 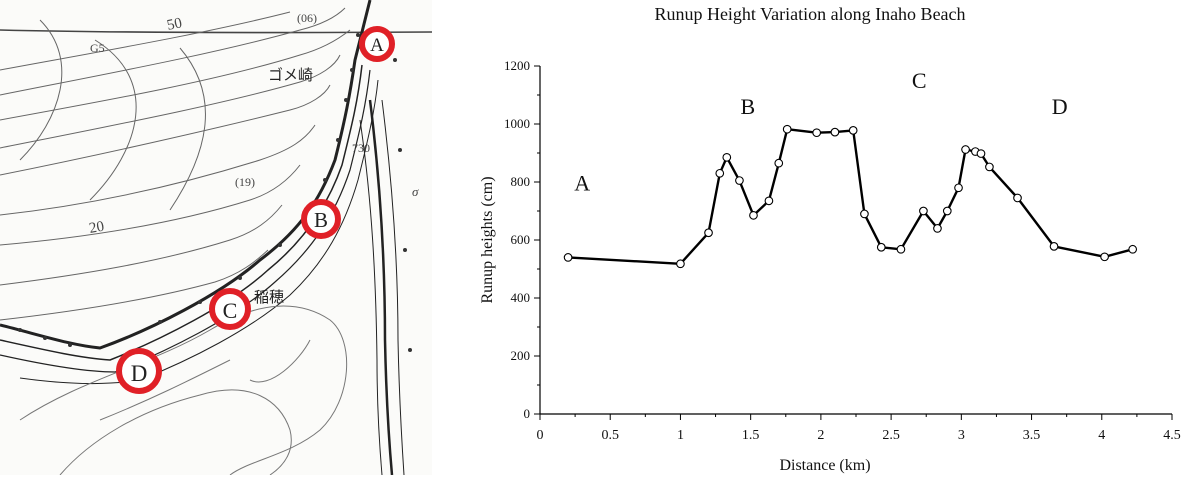 I want to click on x-tick-label: 2, so click(x=820, y=435).